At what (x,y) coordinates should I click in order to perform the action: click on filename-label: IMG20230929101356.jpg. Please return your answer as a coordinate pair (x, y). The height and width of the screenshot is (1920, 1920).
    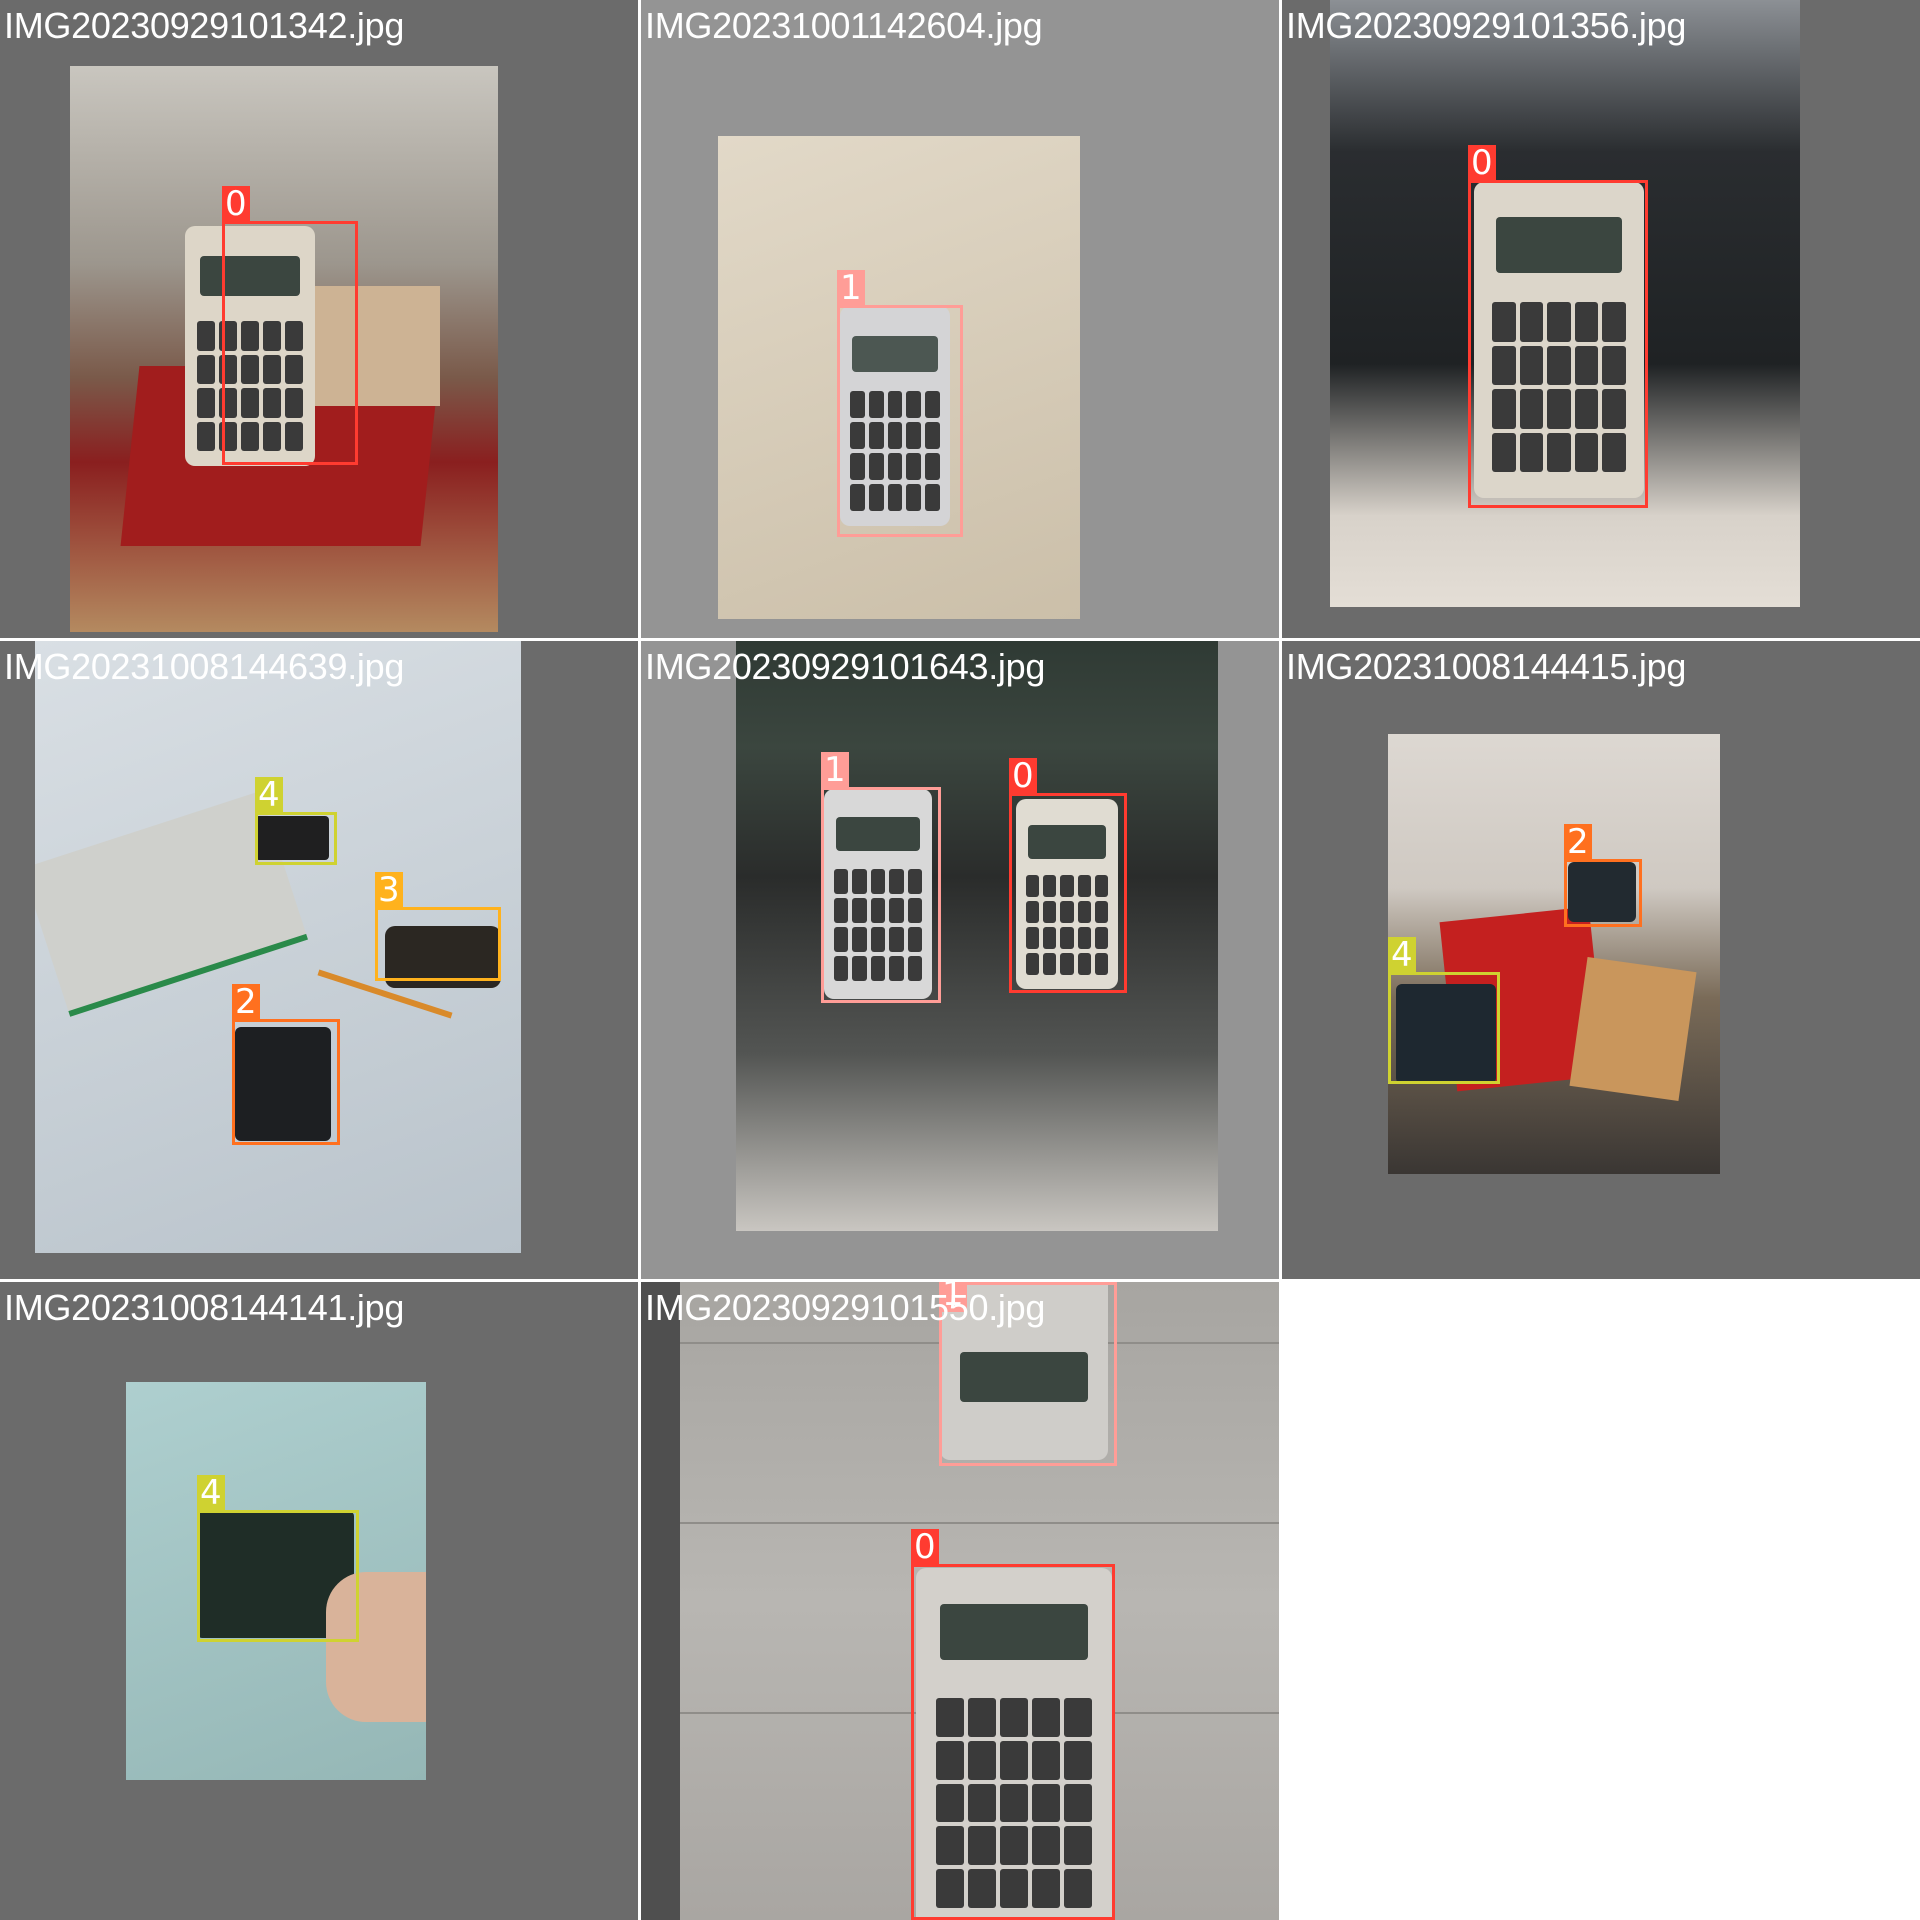
    Looking at the image, I should click on (1486, 25).